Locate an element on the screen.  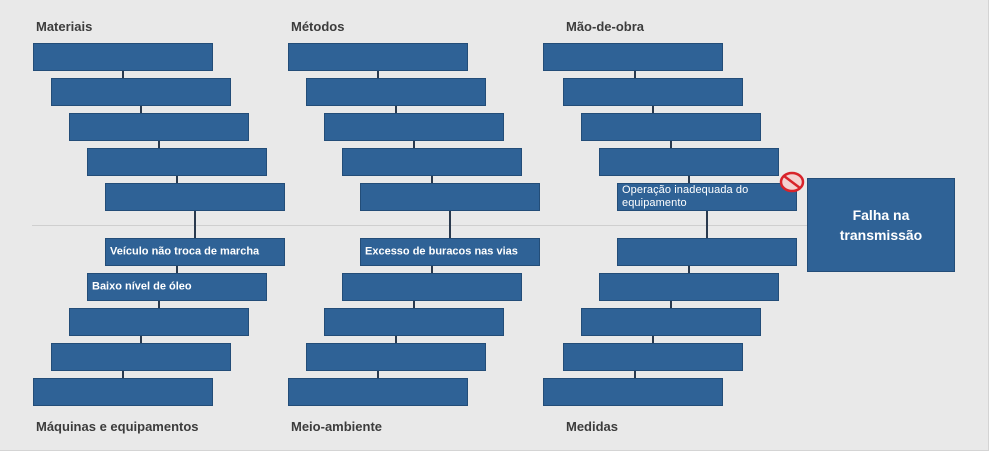
cause-box-labor-5: Operação inadequada do equipamento is located at coordinates (707, 197).